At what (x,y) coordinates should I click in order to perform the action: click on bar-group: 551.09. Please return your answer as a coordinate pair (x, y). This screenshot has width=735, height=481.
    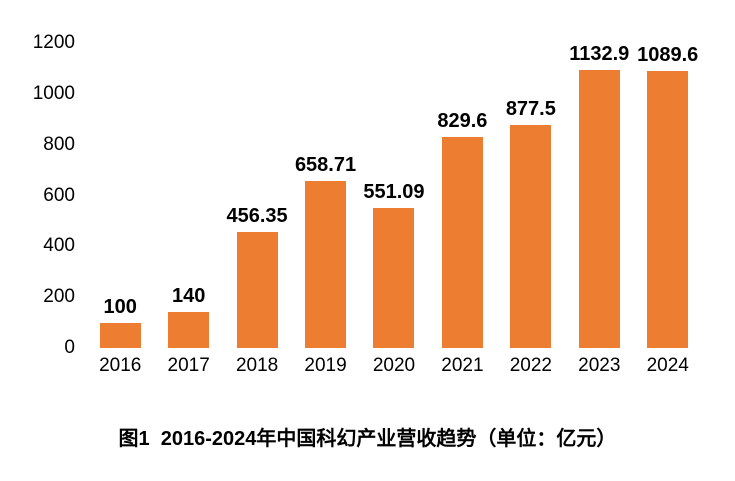
    Looking at the image, I should click on (394, 195).